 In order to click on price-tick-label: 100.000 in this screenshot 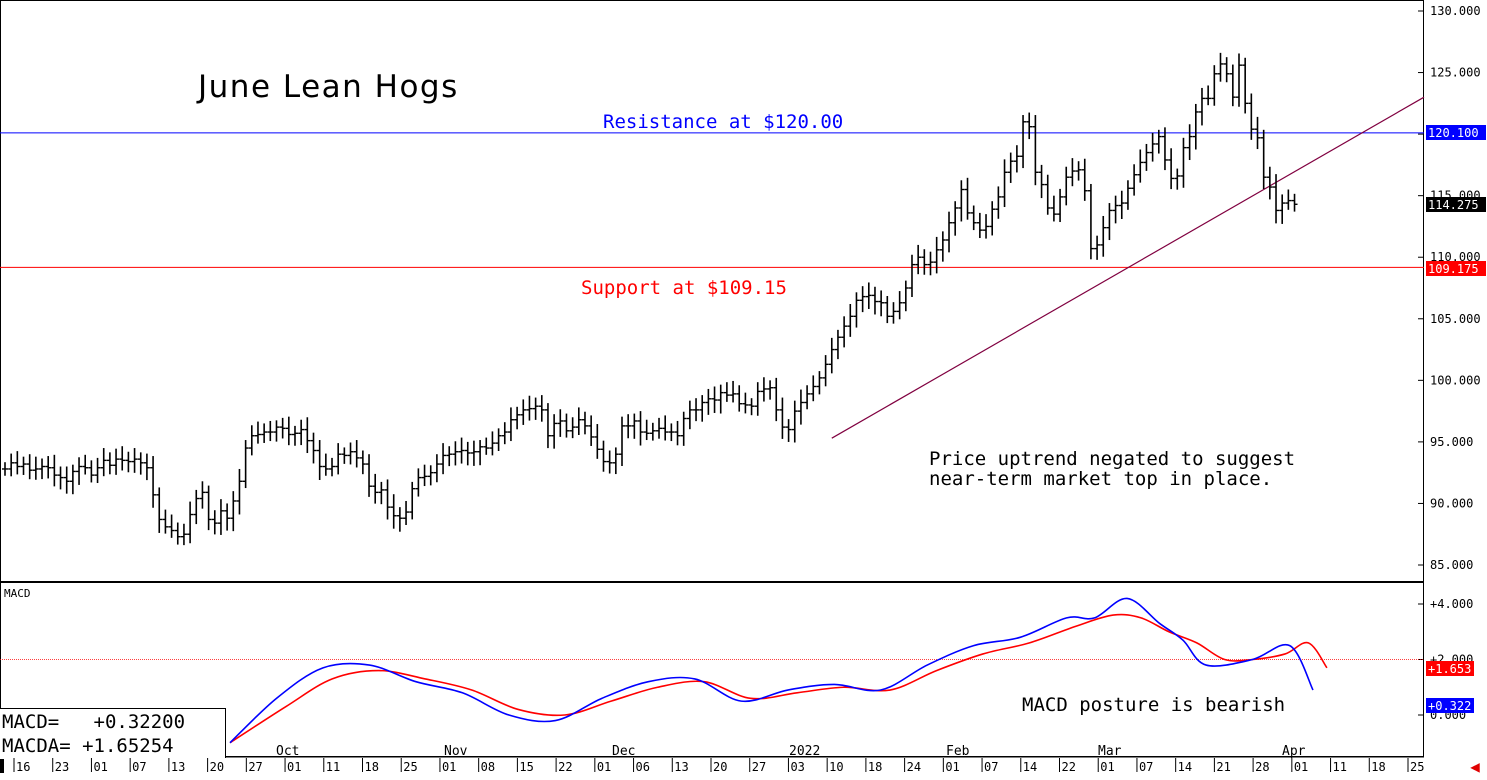, I will do `click(1455, 380)`.